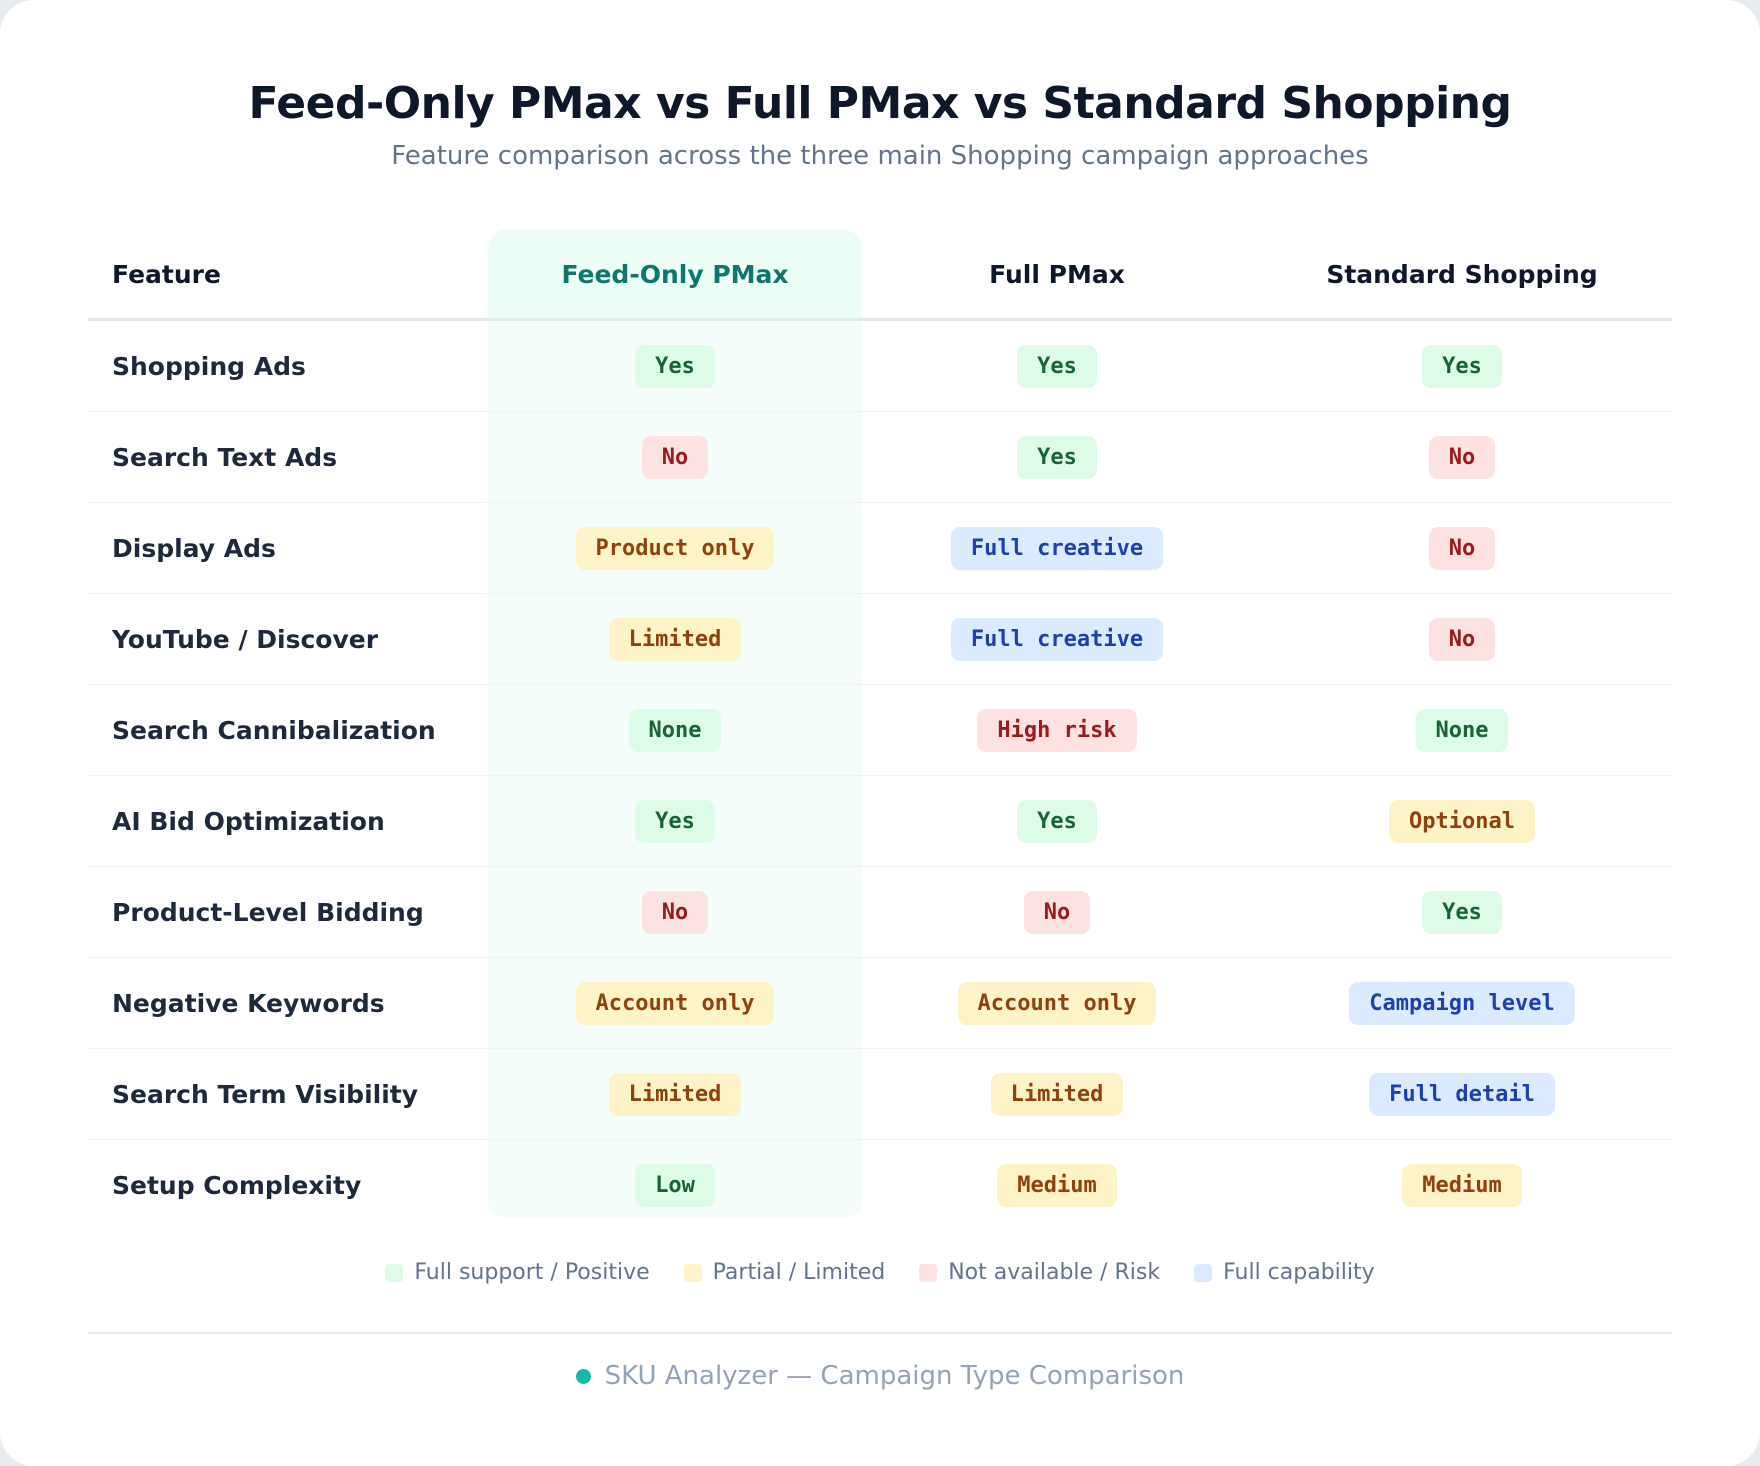 The height and width of the screenshot is (1466, 1760). Describe the element at coordinates (583, 1376) in the screenshot. I see `footer-dot` at that location.